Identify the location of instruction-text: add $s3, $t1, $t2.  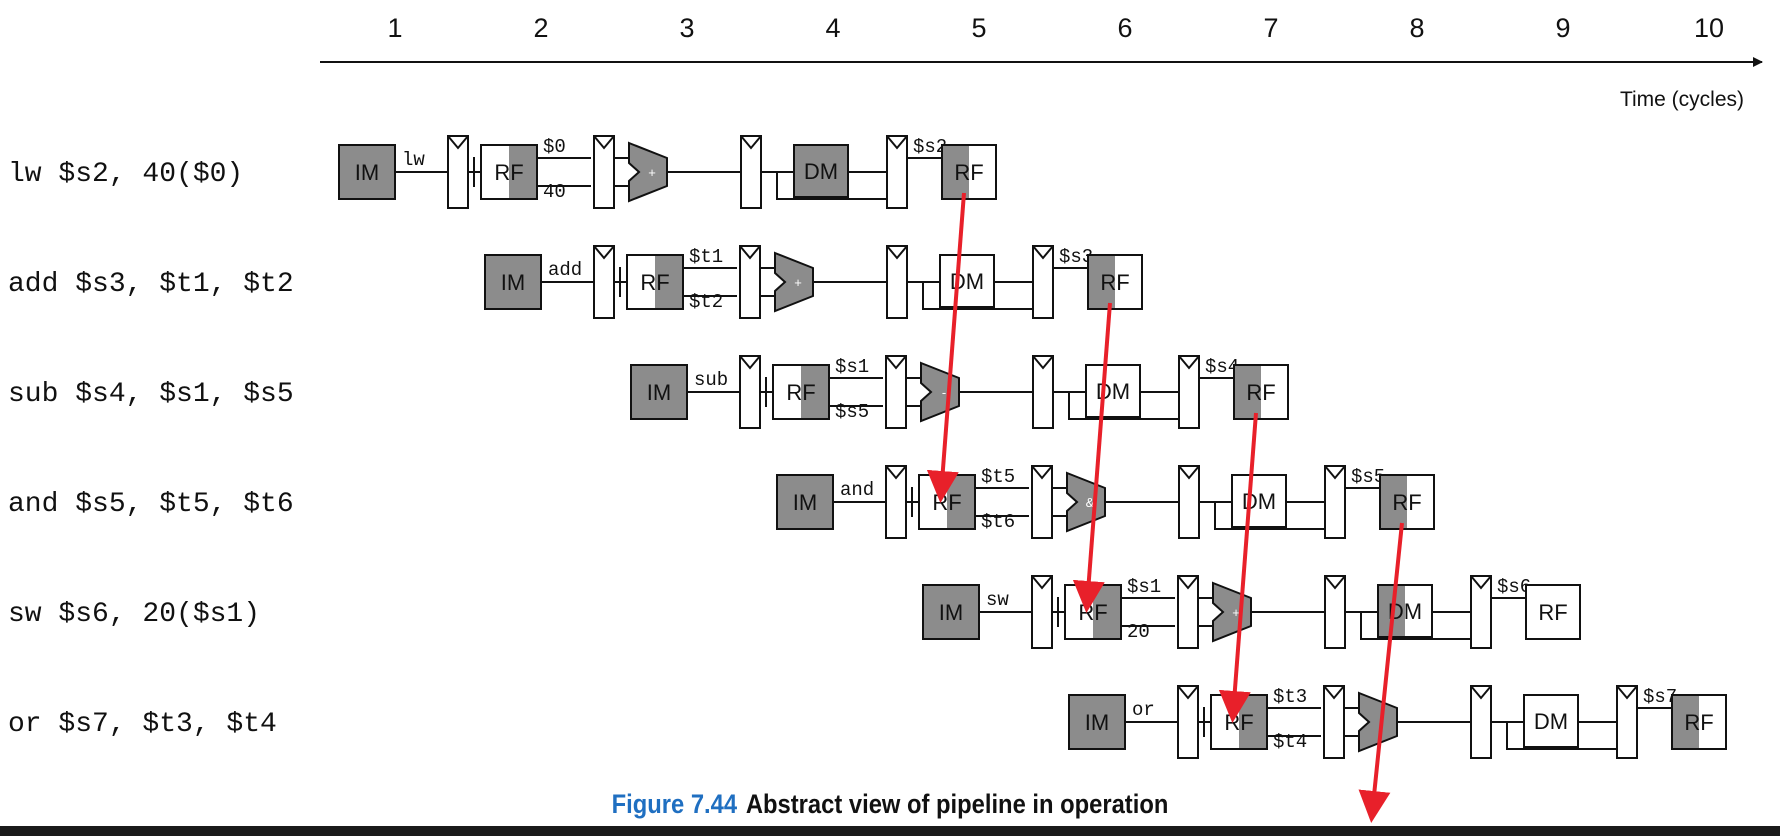
(151, 284).